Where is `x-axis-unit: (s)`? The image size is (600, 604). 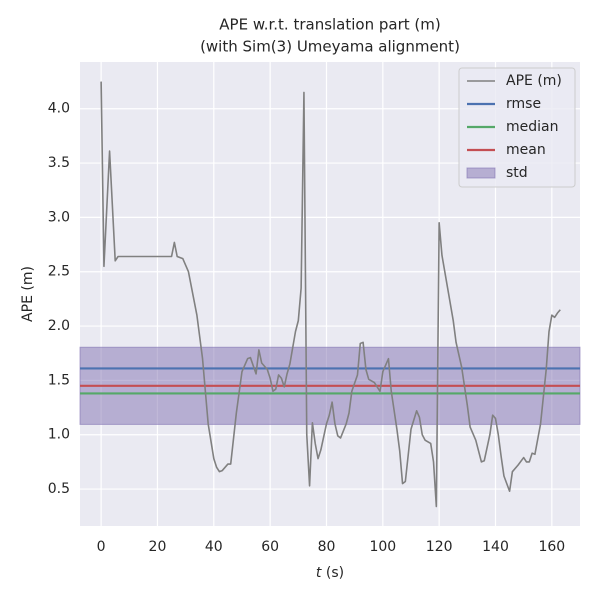 x-axis-unit: (s) is located at coordinates (335, 573).